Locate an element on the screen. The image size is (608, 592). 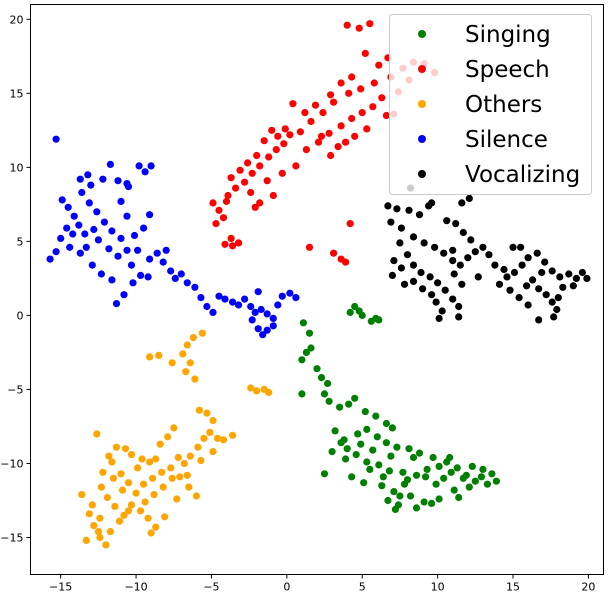
legend-item-others: Others is located at coordinates (480, 105).